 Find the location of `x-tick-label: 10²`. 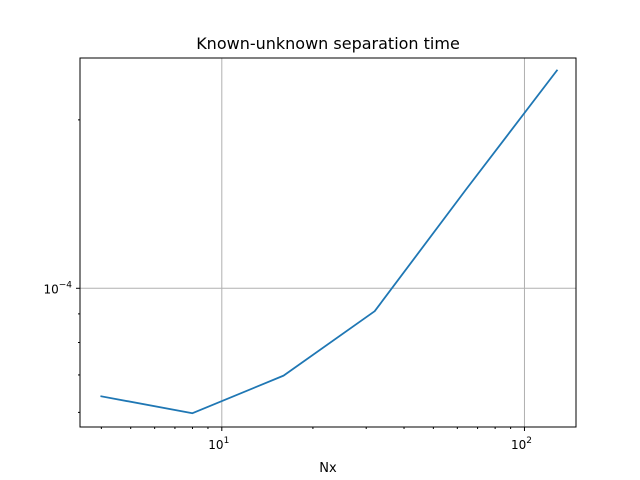

x-tick-label: 10² is located at coordinates (521, 444).